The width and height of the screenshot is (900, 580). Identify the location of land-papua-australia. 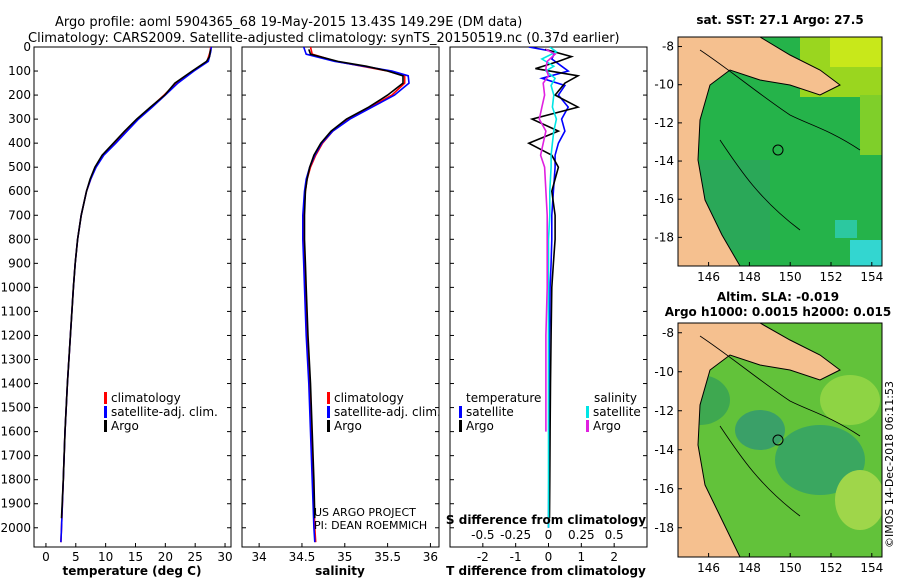
(759, 151).